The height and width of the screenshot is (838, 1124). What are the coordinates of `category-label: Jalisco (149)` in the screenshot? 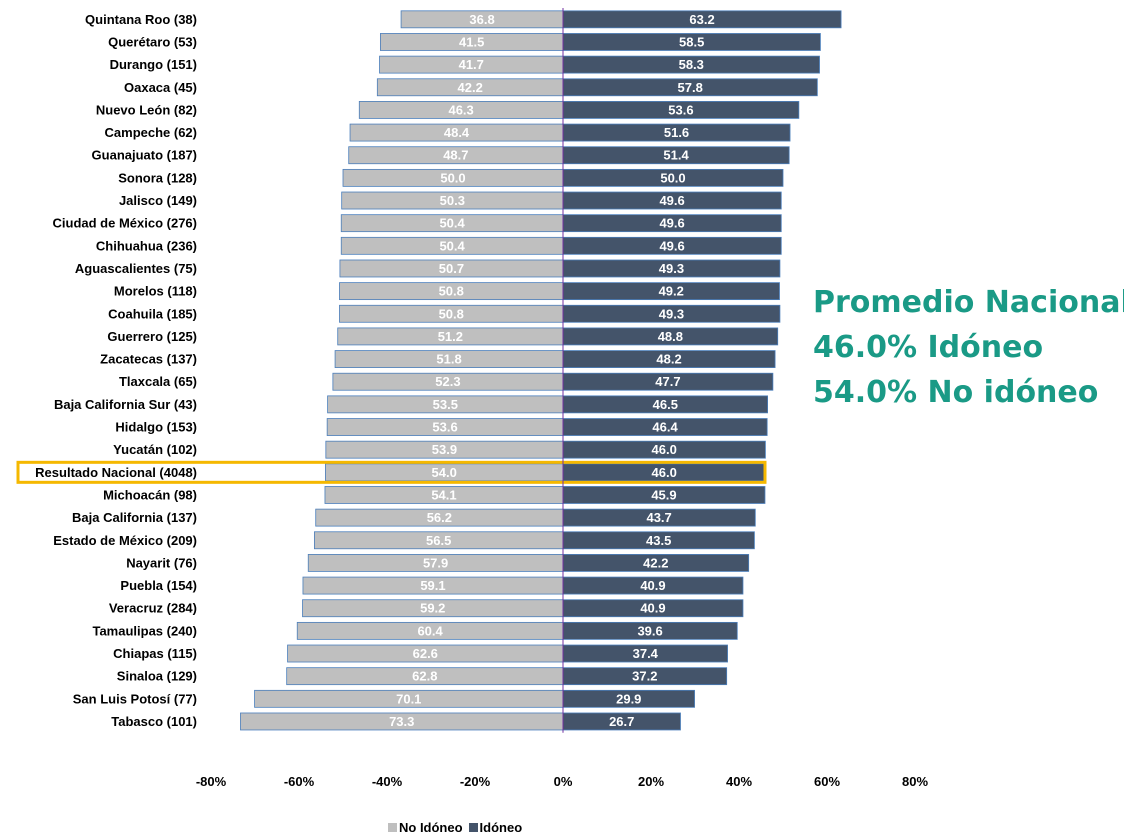 It's located at (158, 200).